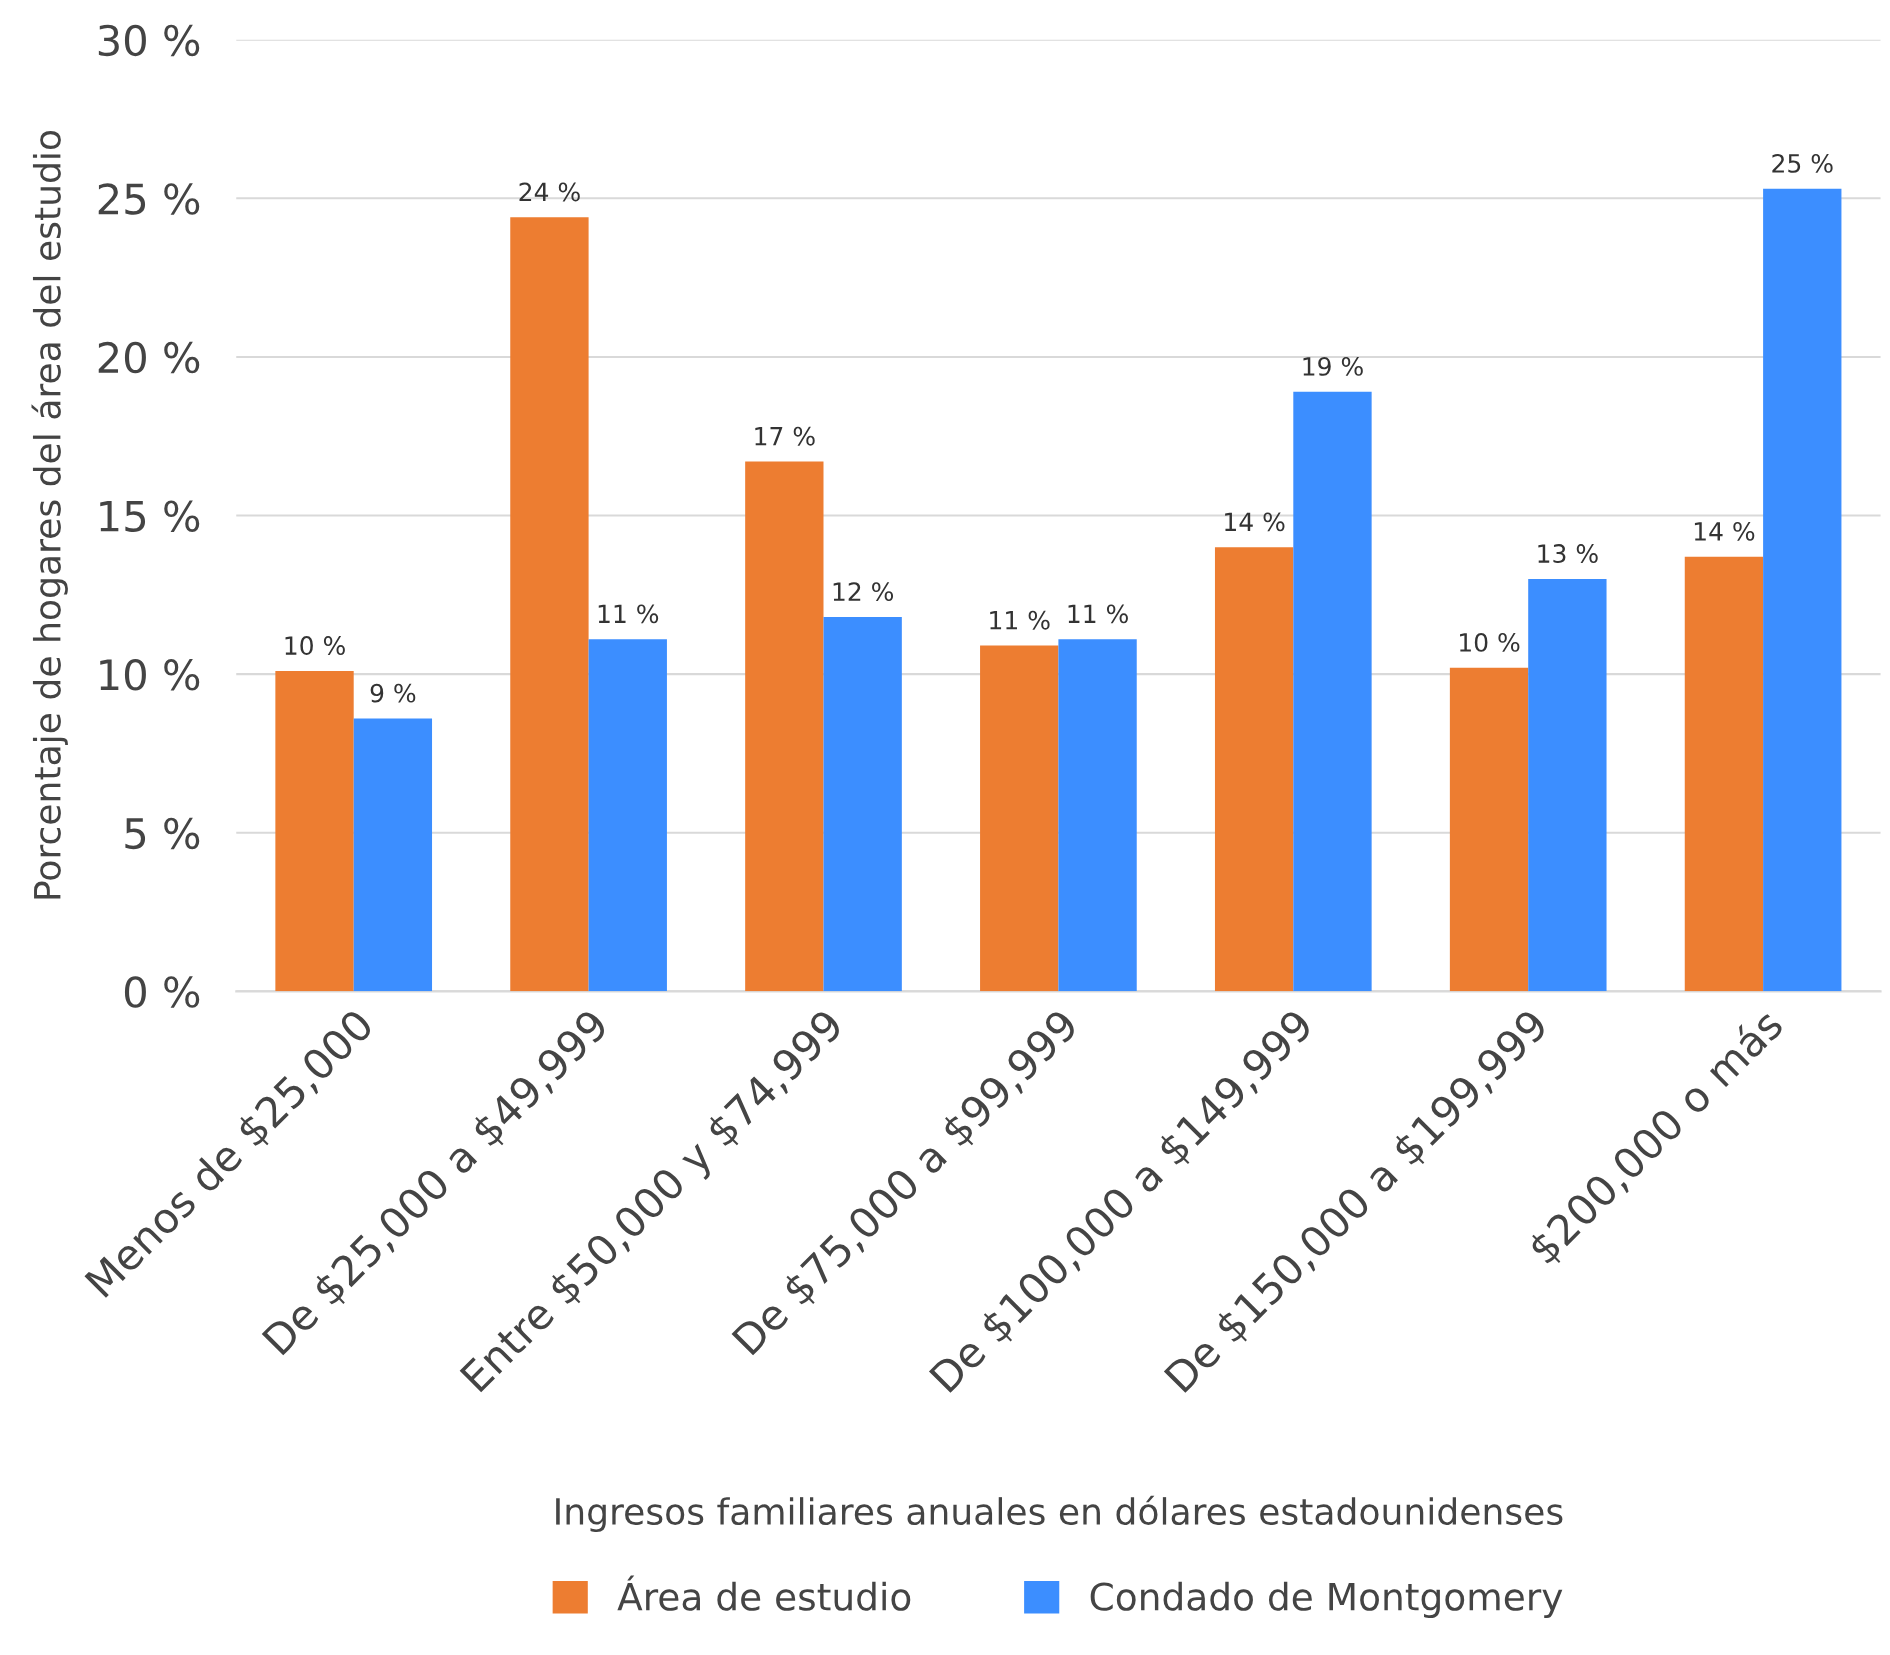  What do you see at coordinates (149, 357) in the screenshot?
I see `y-tick-label: 20 %` at bounding box center [149, 357].